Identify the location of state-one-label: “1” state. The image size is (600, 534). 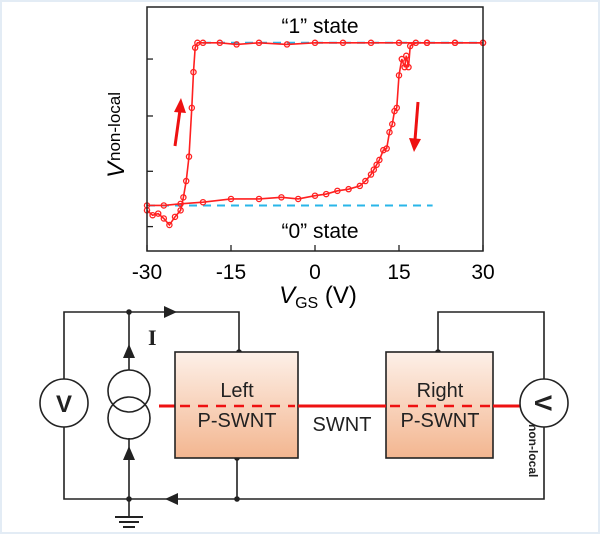
(319, 26).